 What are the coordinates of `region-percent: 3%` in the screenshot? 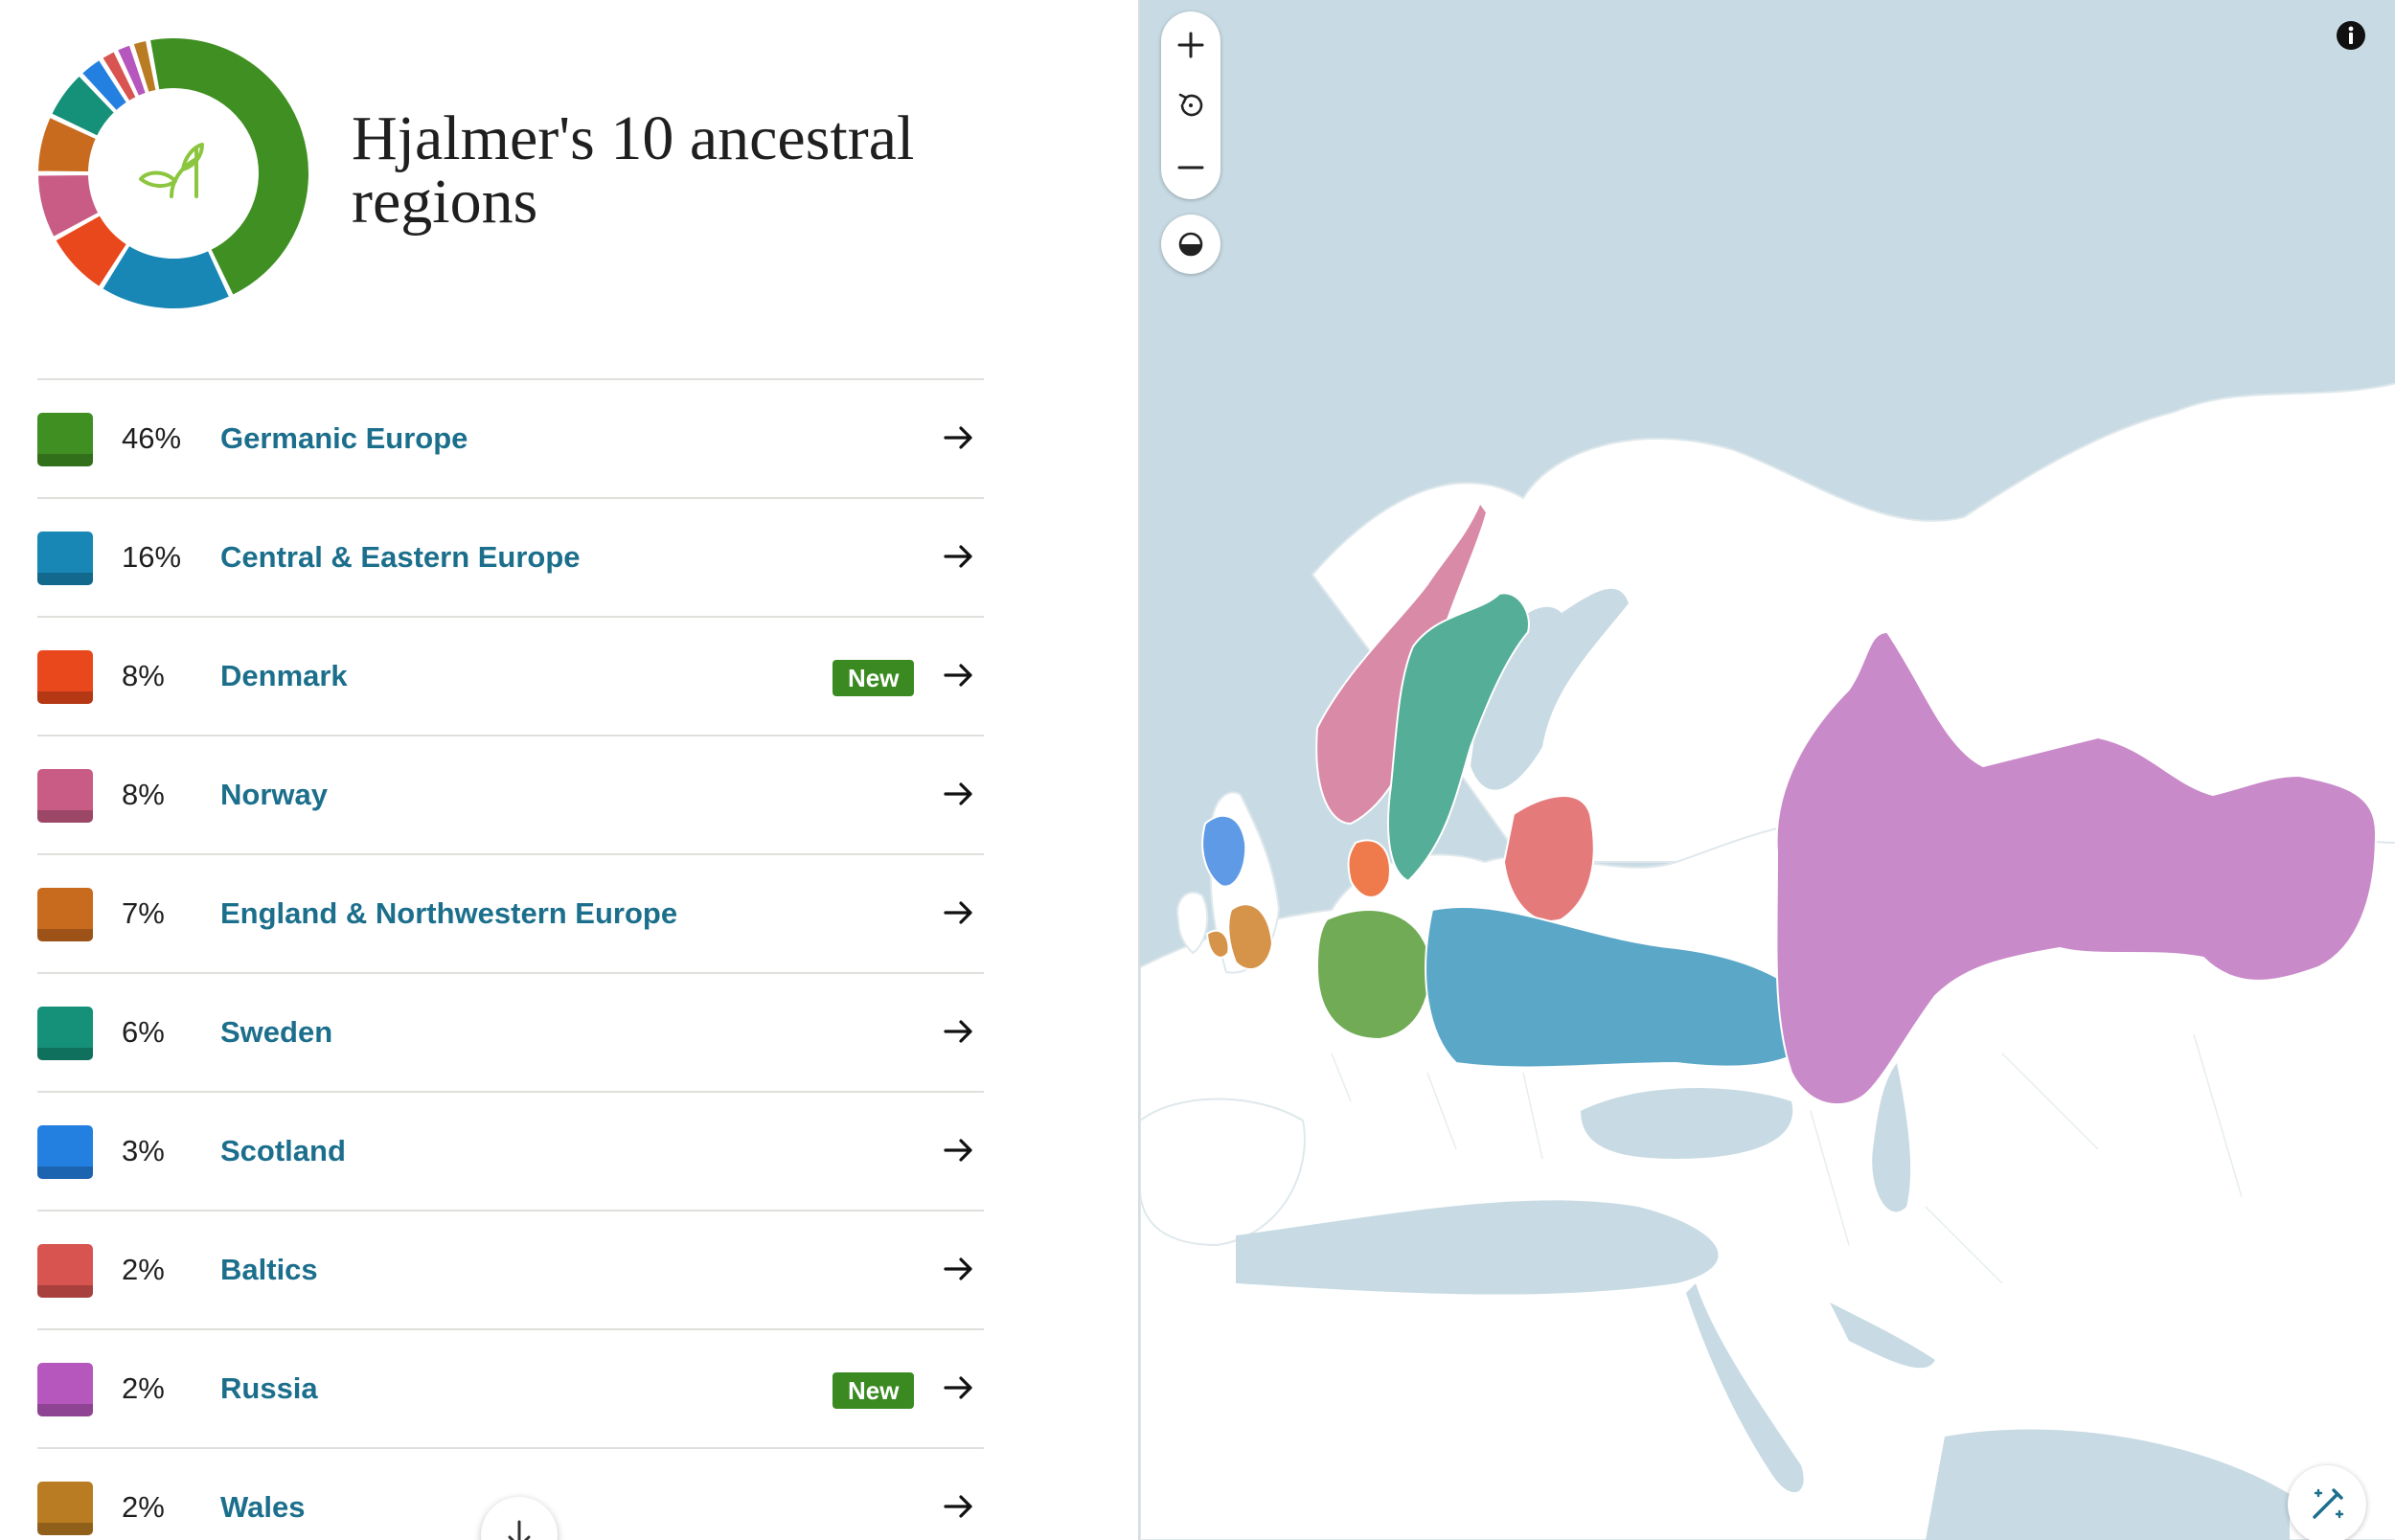 It's located at (143, 1150).